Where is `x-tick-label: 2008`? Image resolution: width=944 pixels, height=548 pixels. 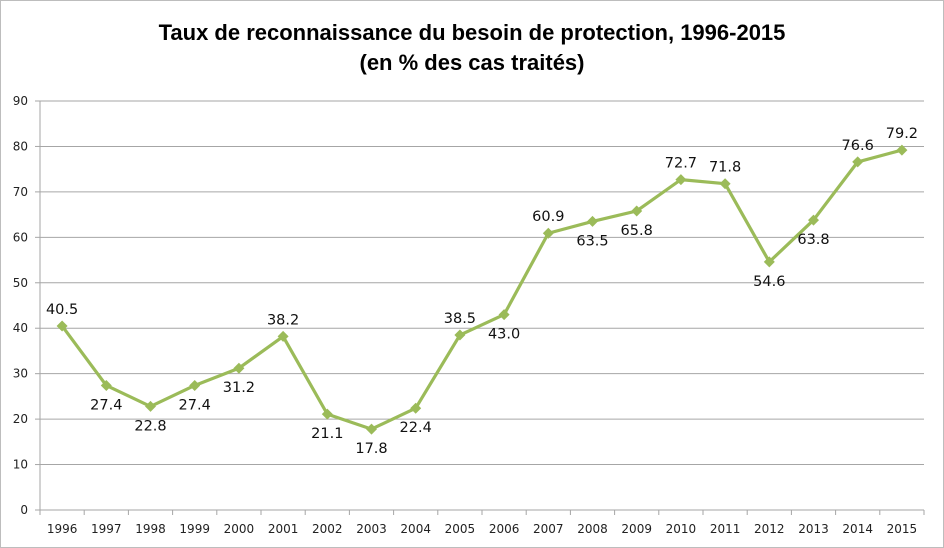
x-tick-label: 2008 is located at coordinates (592, 529).